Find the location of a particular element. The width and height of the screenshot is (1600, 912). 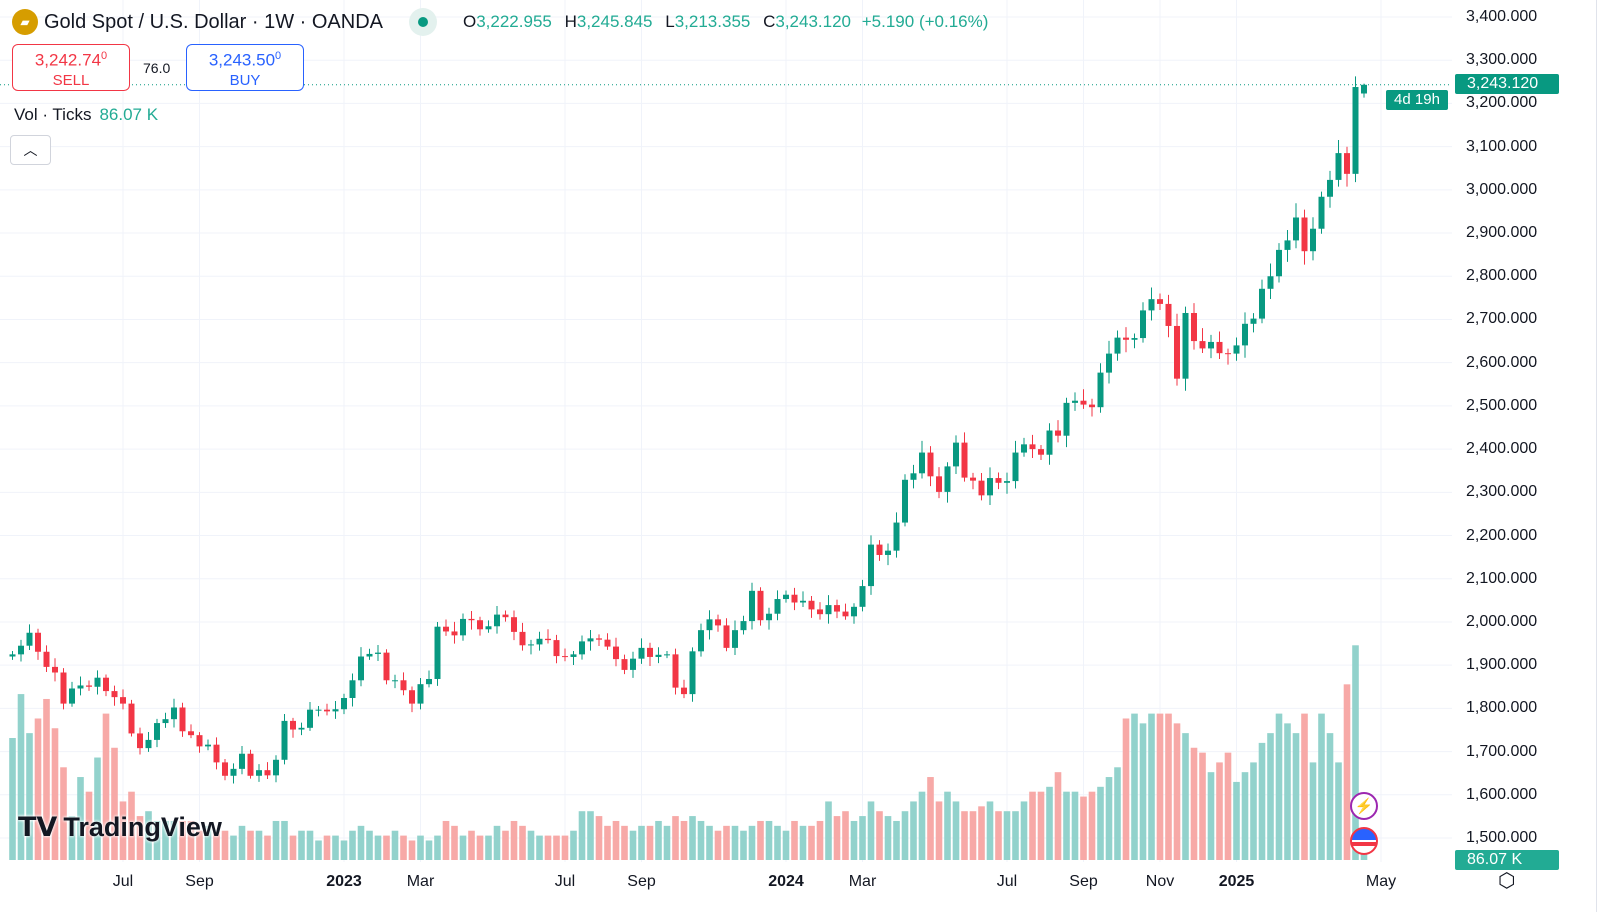

volume-legend-value: 86.07 K is located at coordinates (129, 114).